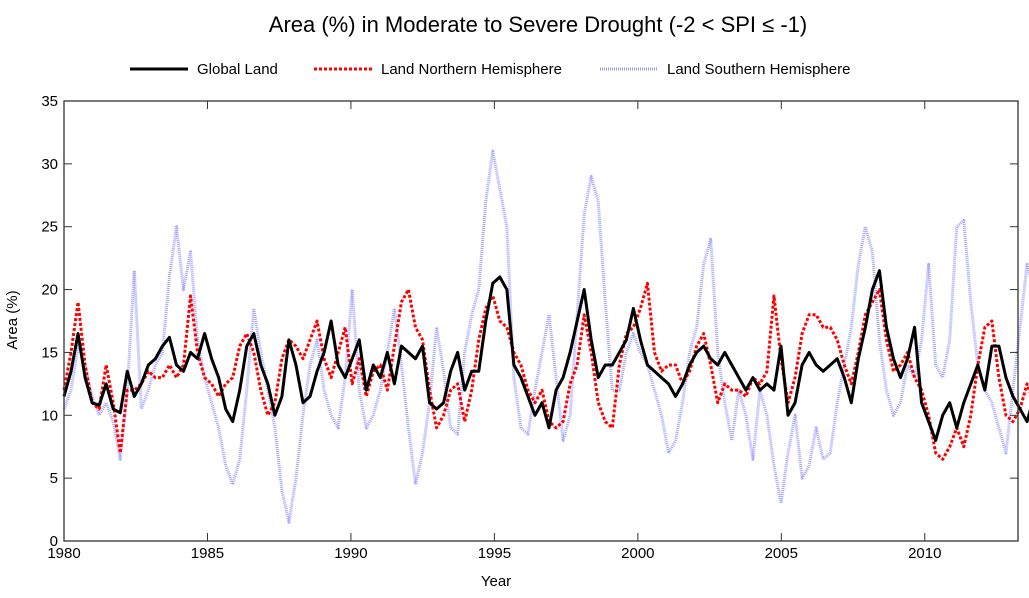 The height and width of the screenshot is (598, 1029). I want to click on y-tick-label: 0, so click(54, 541).